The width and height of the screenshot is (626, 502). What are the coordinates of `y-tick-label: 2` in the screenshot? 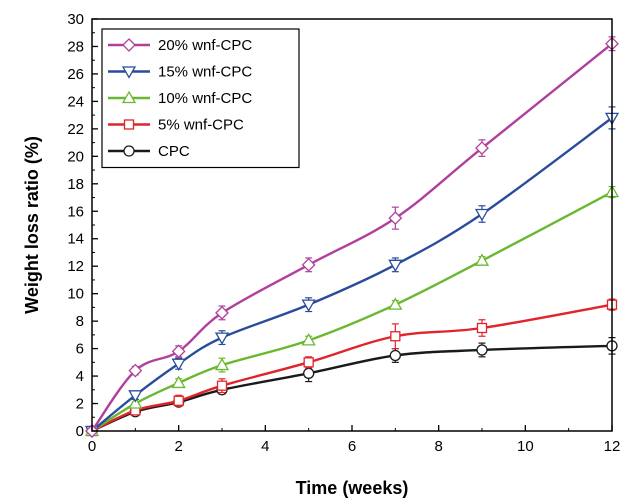 It's located at (80, 404).